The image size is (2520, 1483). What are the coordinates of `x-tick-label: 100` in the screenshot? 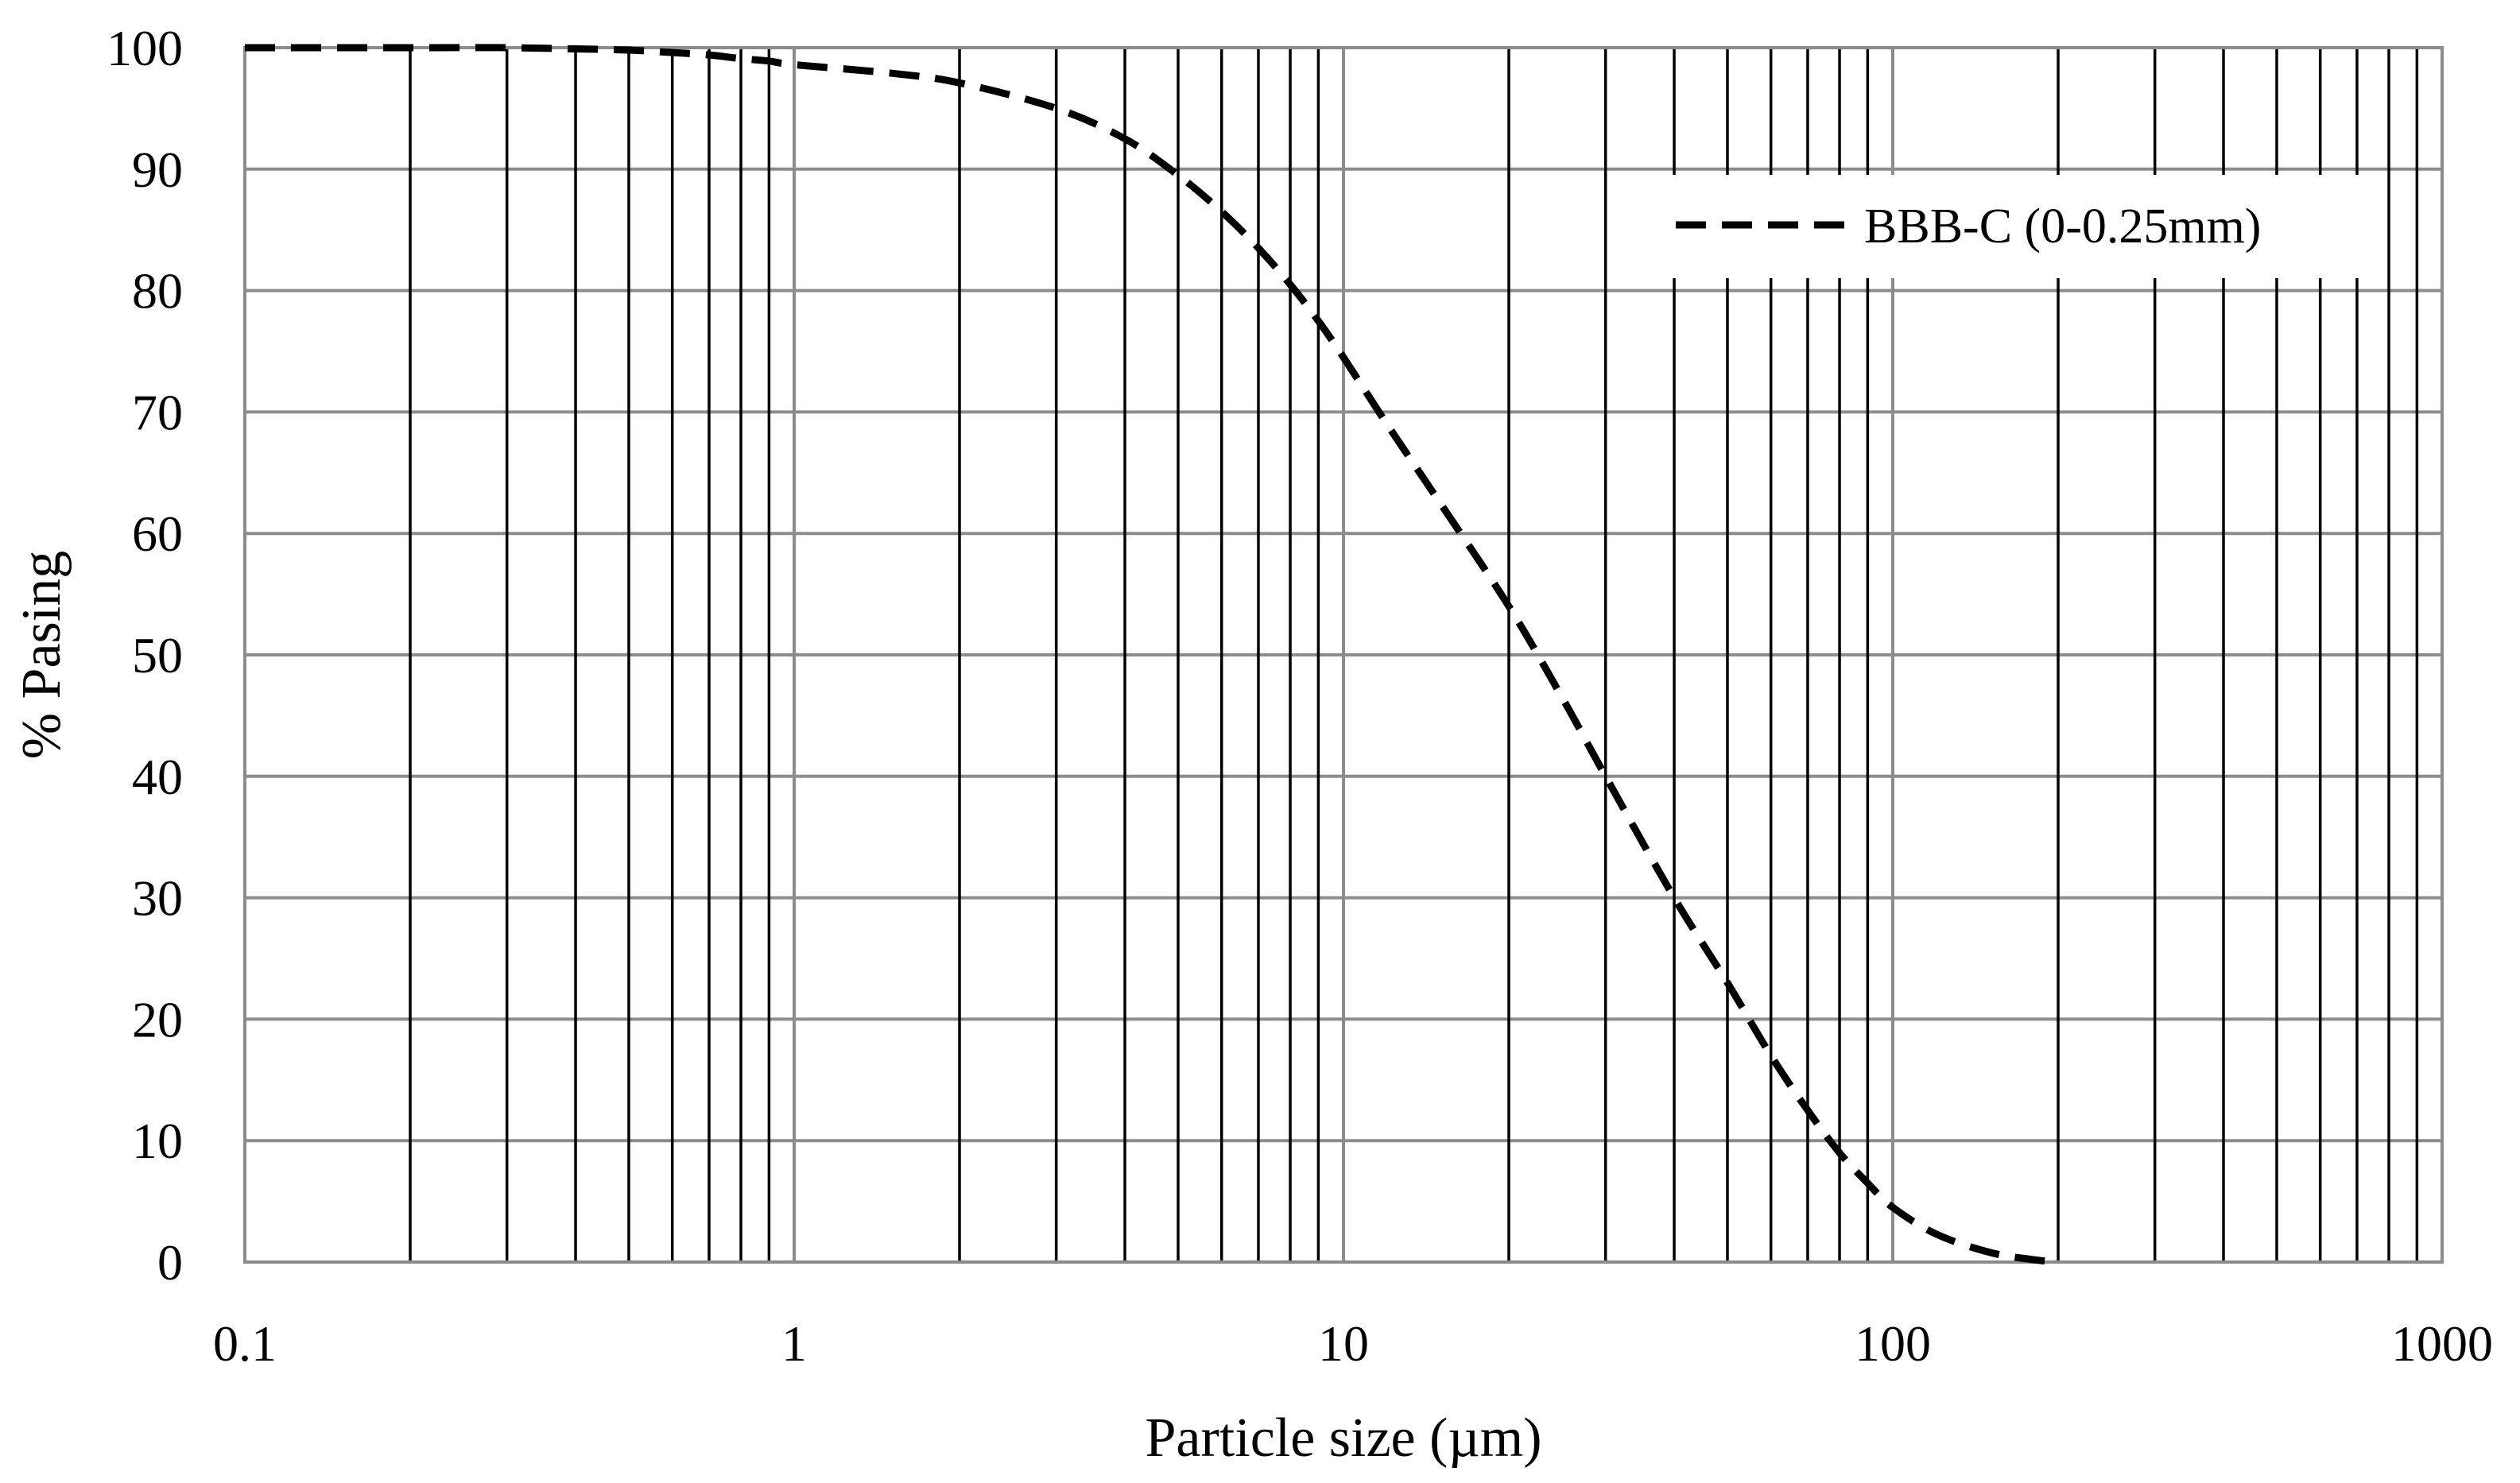 It's located at (1893, 1343).